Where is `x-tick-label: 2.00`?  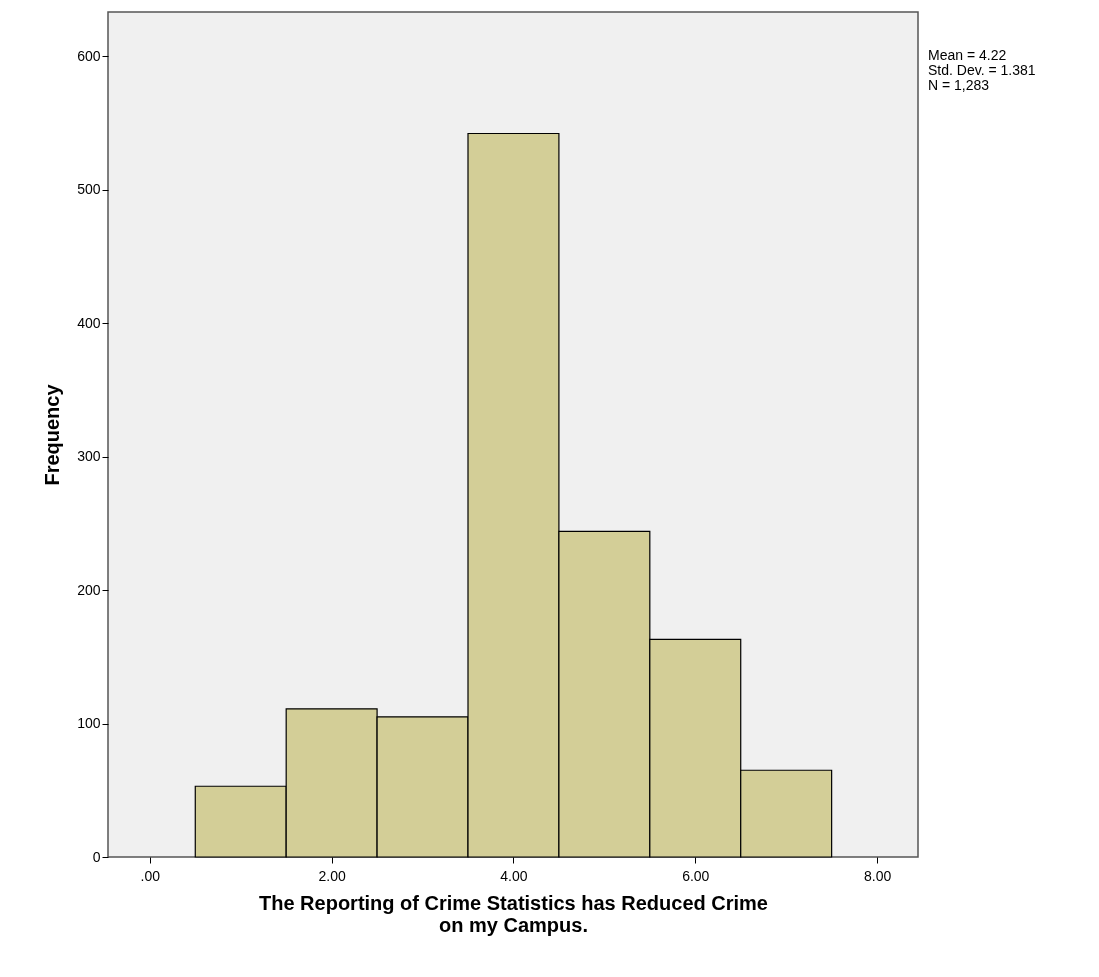 x-tick-label: 2.00 is located at coordinates (332, 875).